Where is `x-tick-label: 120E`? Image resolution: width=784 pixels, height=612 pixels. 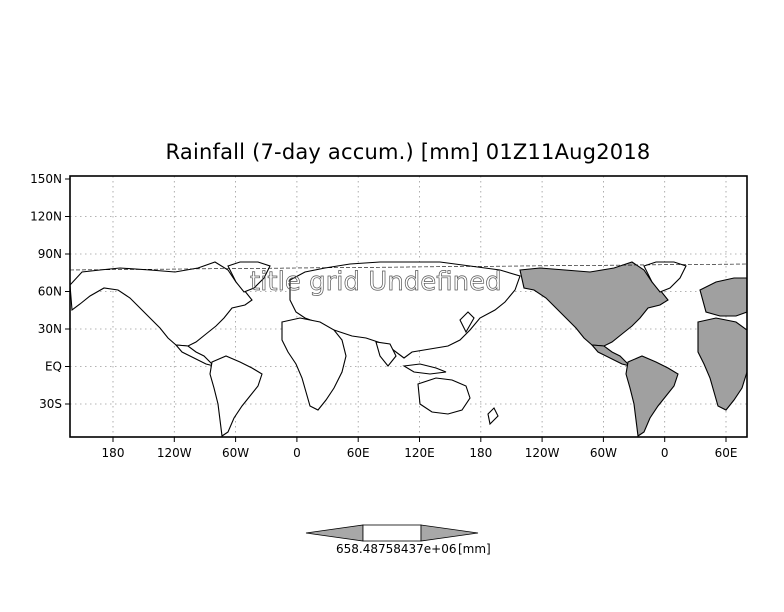 x-tick-label: 120E is located at coordinates (419, 453).